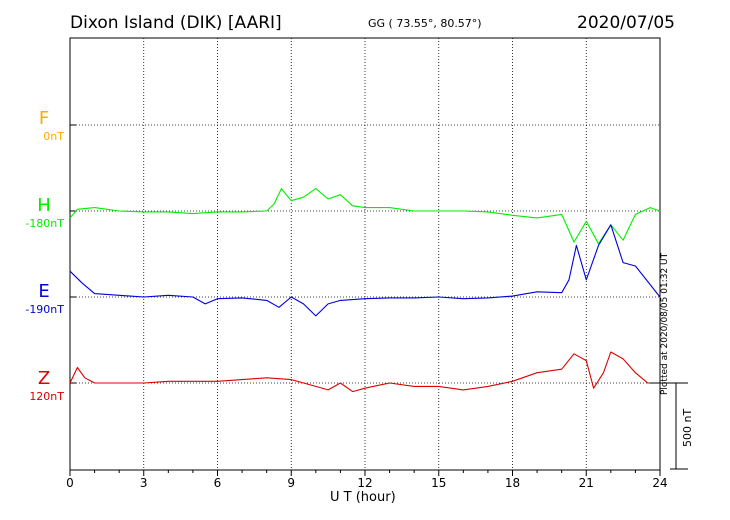 The height and width of the screenshot is (520, 730). I want to click on x-tick-label: 9, so click(291, 483).